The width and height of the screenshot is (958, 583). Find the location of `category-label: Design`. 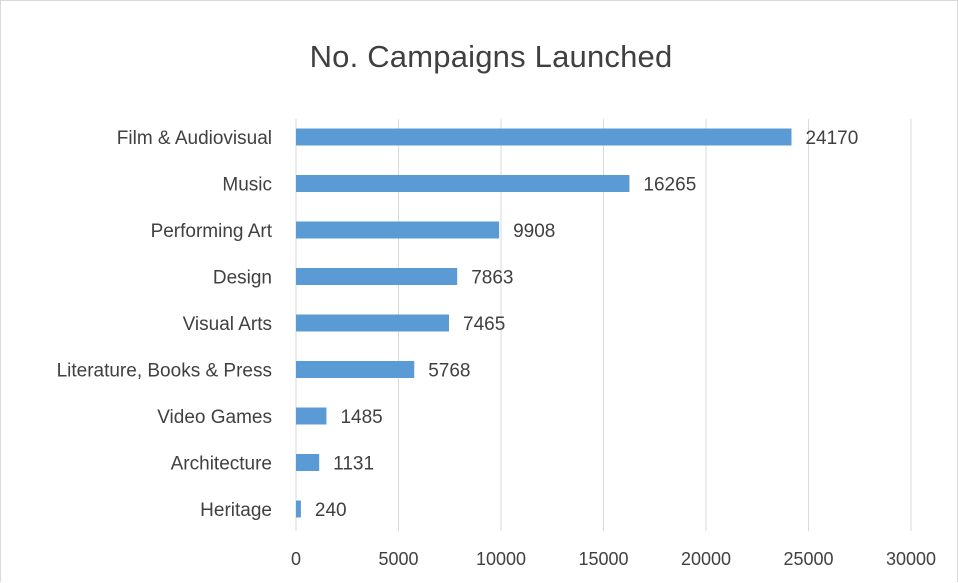

category-label: Design is located at coordinates (242, 278).